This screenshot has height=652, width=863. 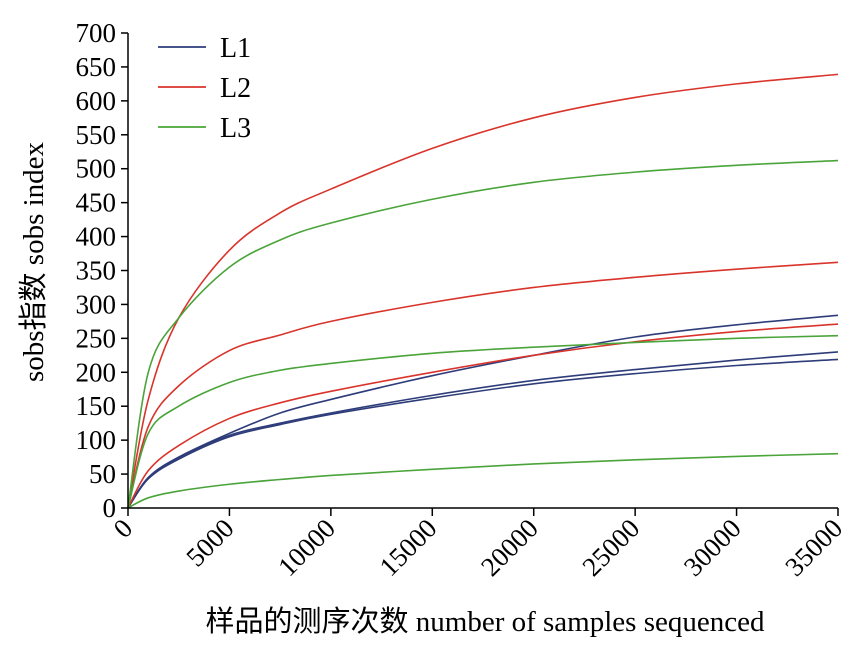 I want to click on y-tick-label: 700, so click(x=96, y=33).